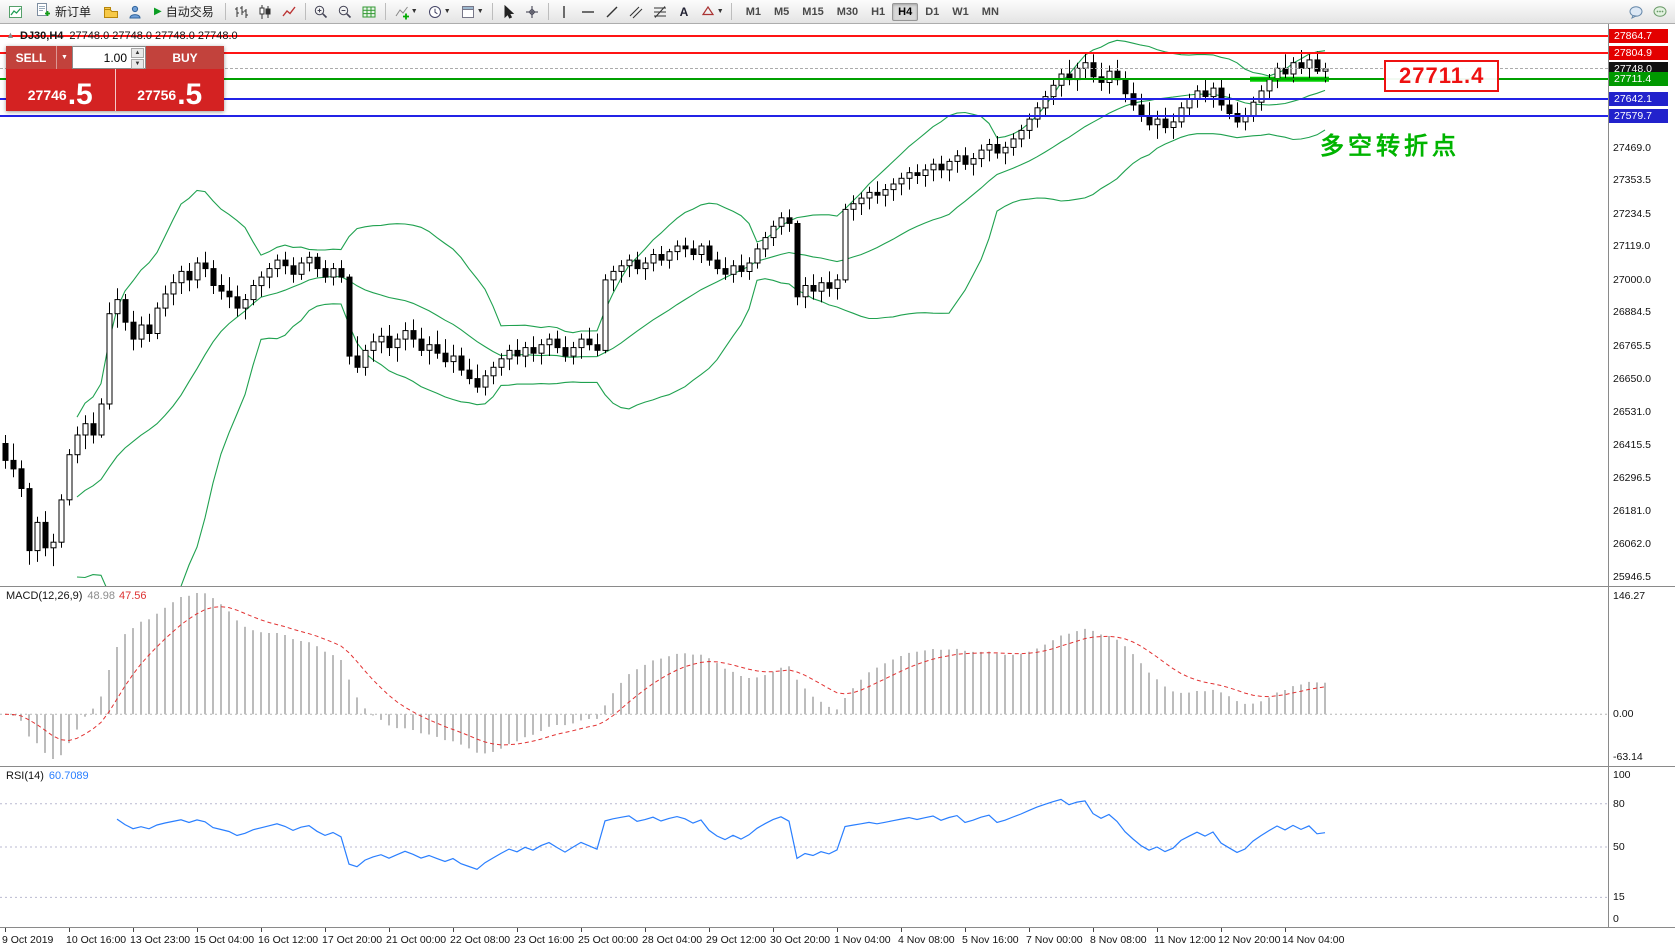 This screenshot has width=1675, height=951. Describe the element at coordinates (837, 586) in the screenshot. I see `macd-panel-separator` at that location.